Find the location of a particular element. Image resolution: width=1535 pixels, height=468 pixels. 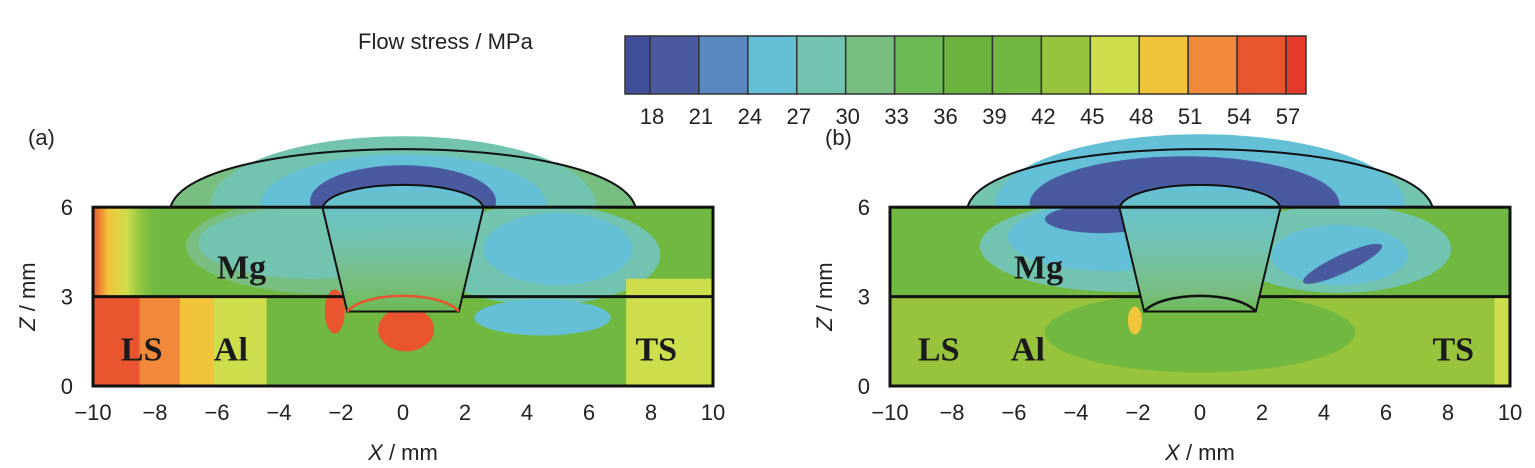

panel-label: (a) is located at coordinates (41, 137).